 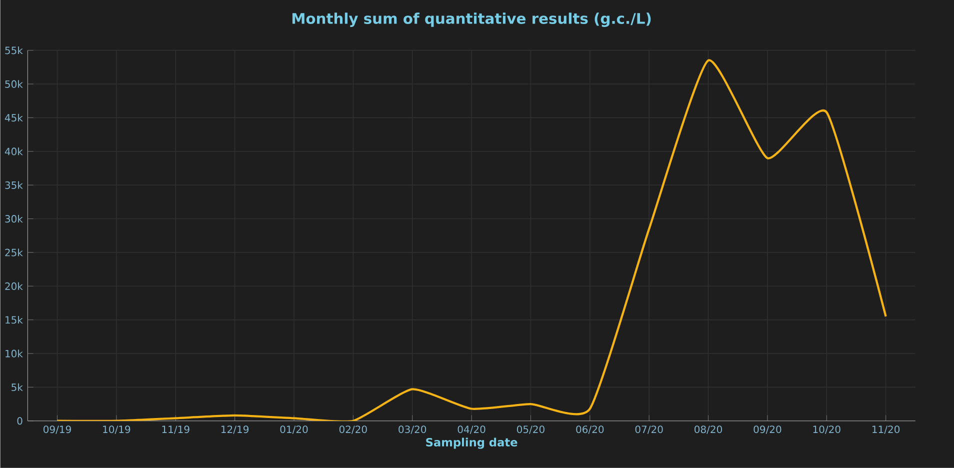 What do you see at coordinates (14, 252) in the screenshot?
I see `y-tick-label: 25k` at bounding box center [14, 252].